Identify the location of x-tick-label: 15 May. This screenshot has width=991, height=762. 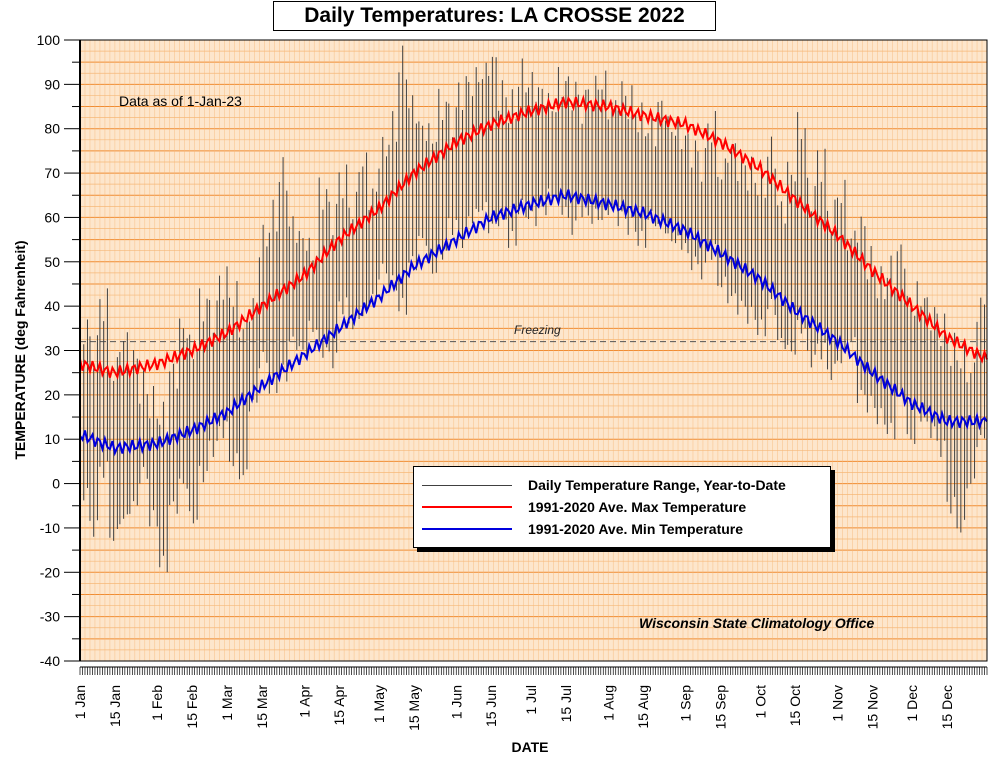
(414, 708).